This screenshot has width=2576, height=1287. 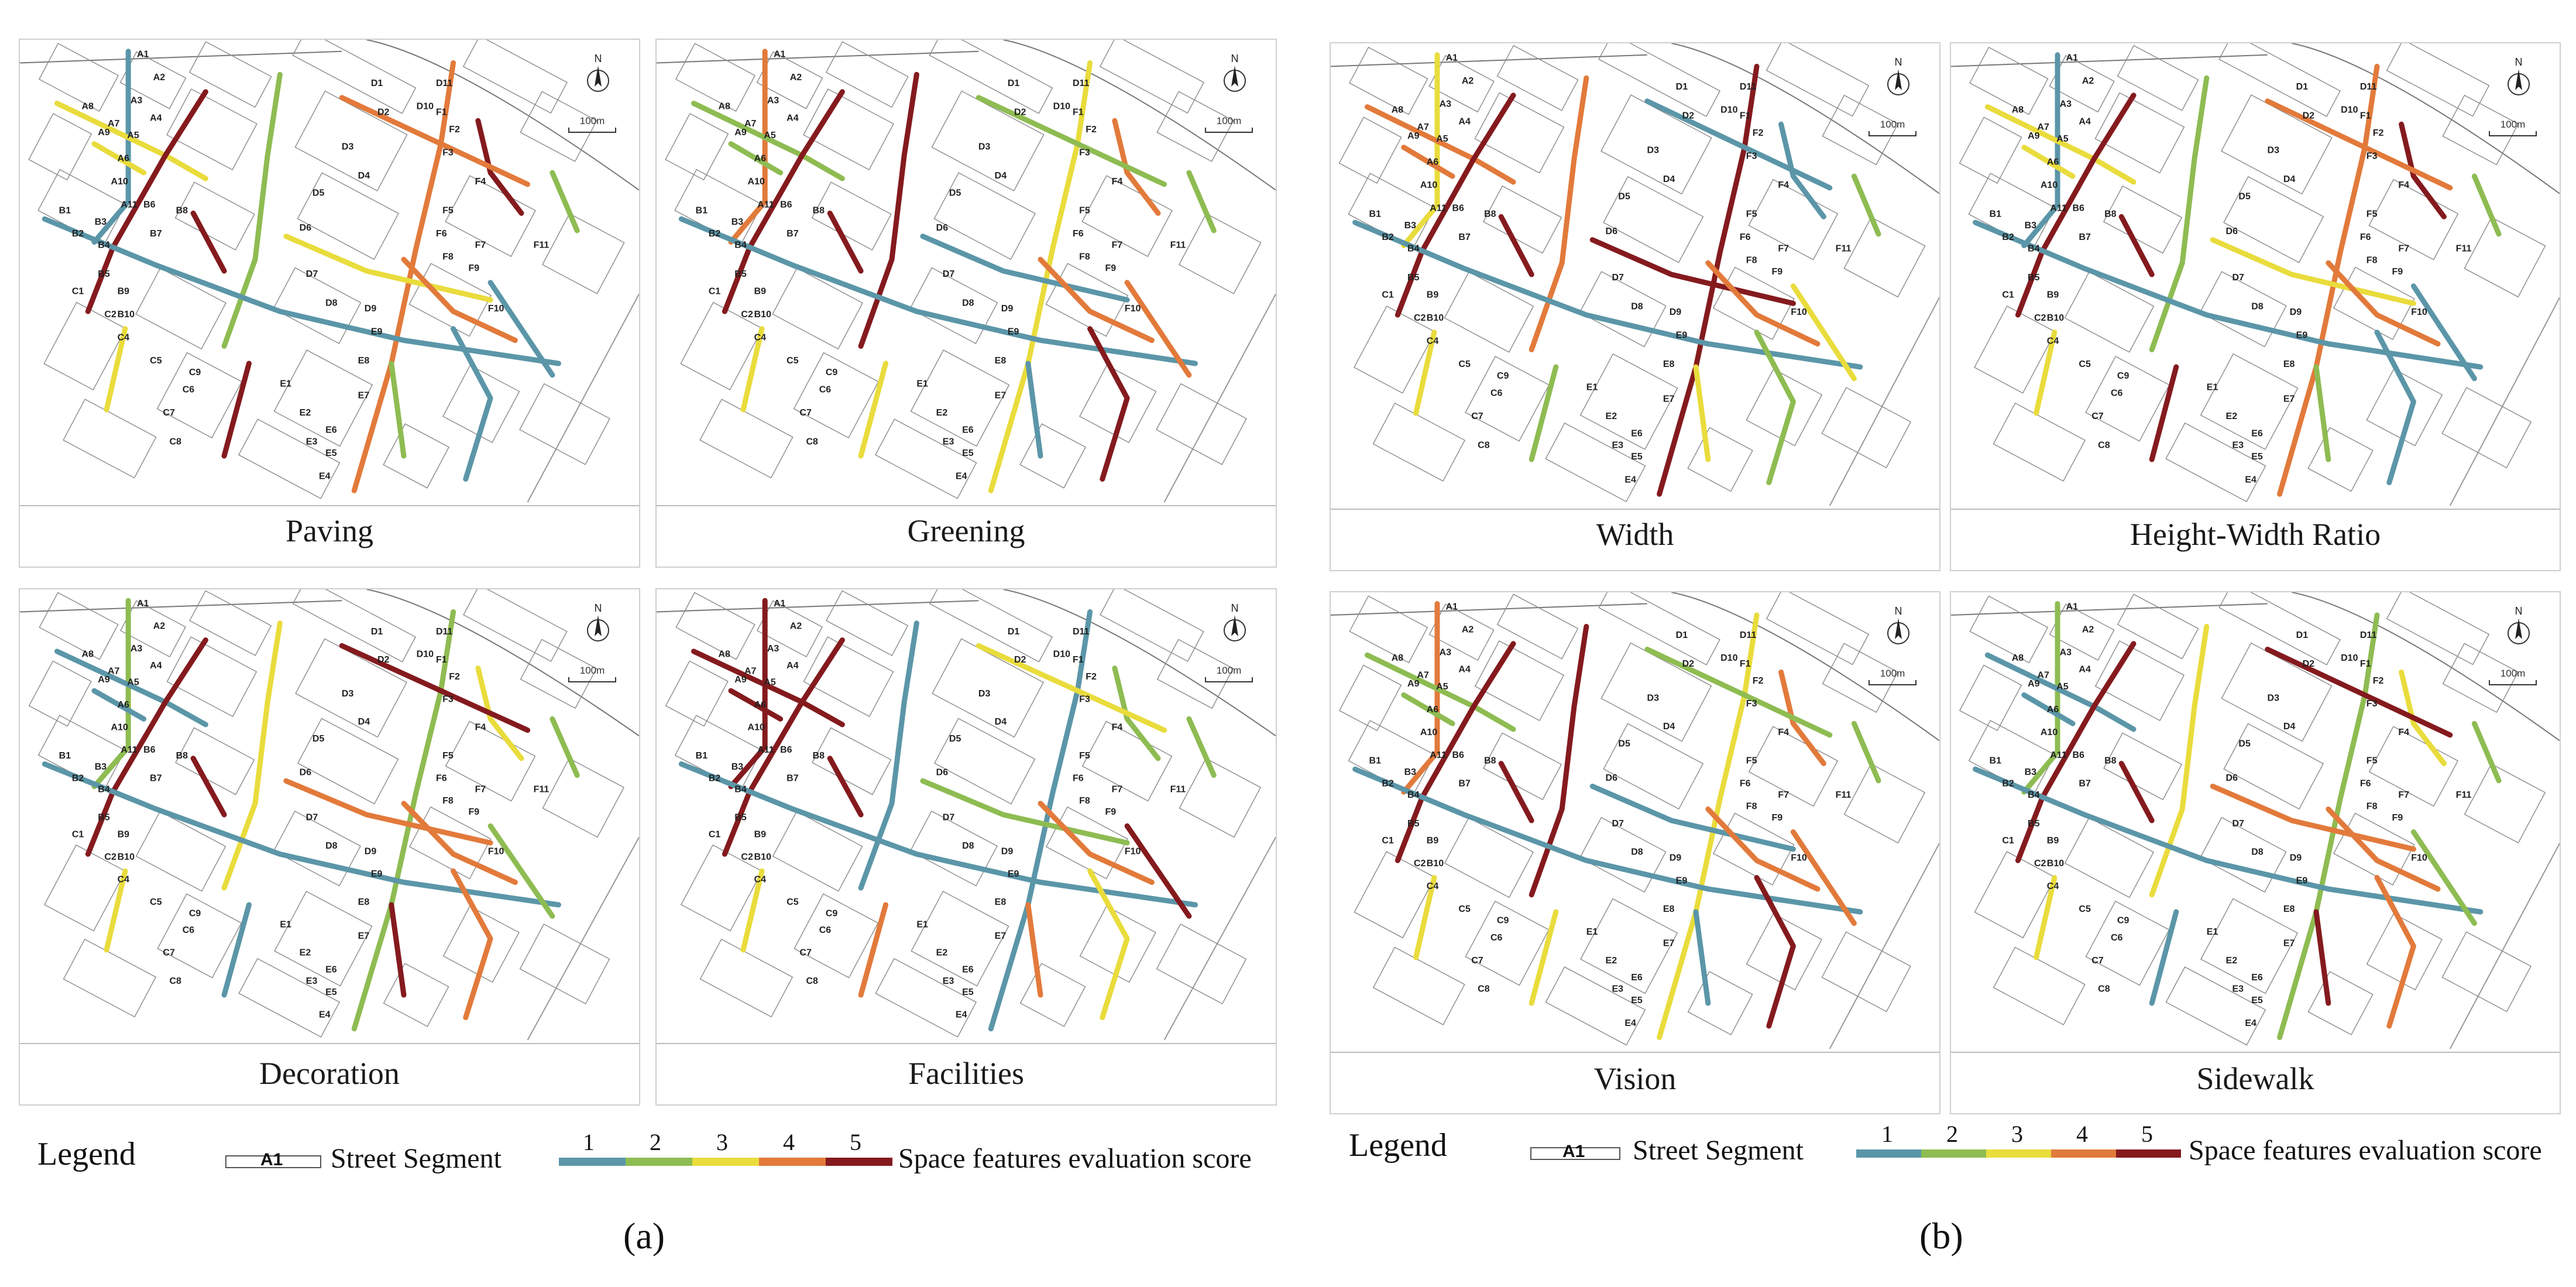 I want to click on segment-label: B8, so click(x=182, y=210).